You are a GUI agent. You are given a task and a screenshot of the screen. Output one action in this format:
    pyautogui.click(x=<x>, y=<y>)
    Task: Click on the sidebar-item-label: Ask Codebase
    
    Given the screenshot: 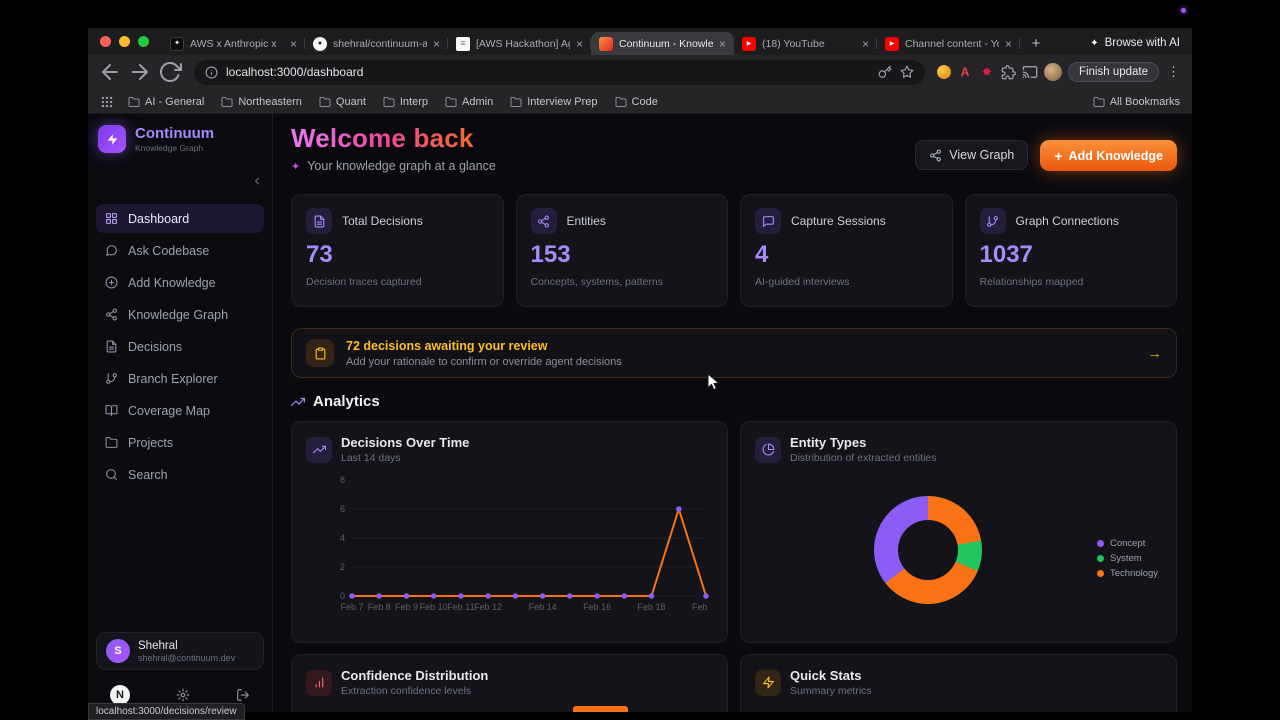 What is the action you would take?
    pyautogui.click(x=169, y=250)
    